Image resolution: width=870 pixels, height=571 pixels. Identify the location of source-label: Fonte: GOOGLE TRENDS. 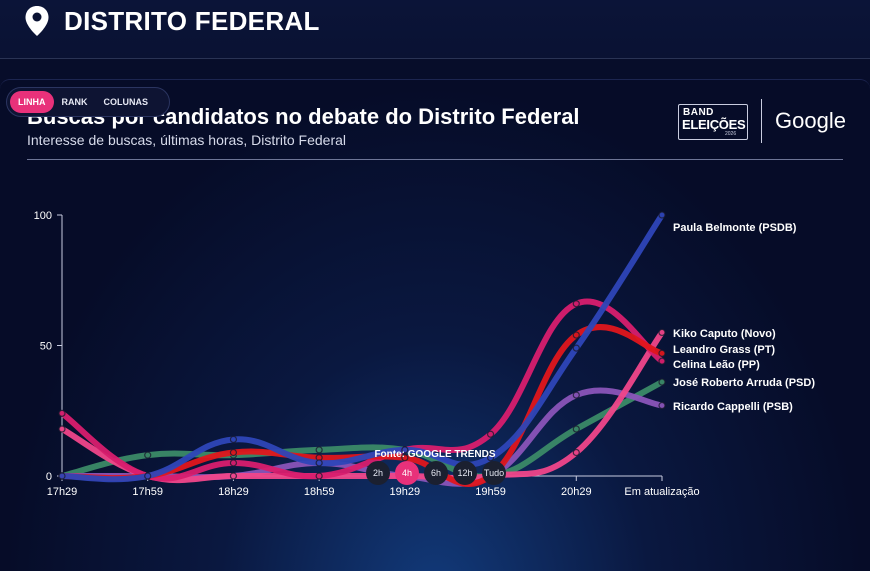
(435, 454).